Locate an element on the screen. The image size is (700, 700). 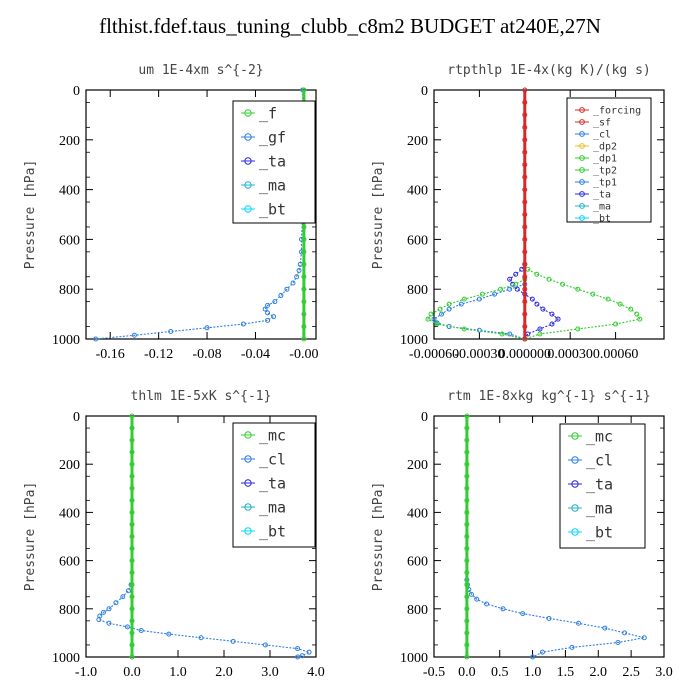
y-axis-label: Pressure [hPa] is located at coordinates (378, 537).